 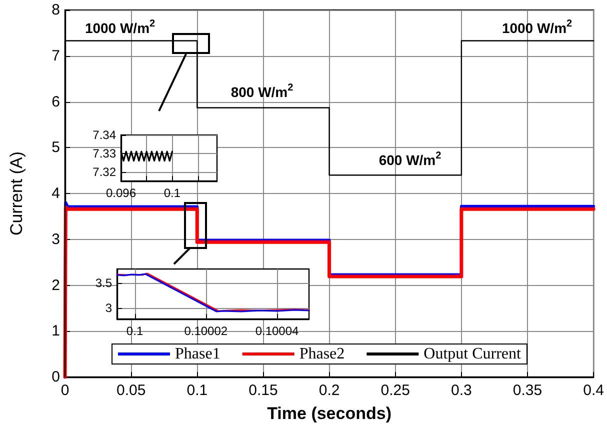 What do you see at coordinates (593, 390) in the screenshot?
I see `x-tick-label: 0.4` at bounding box center [593, 390].